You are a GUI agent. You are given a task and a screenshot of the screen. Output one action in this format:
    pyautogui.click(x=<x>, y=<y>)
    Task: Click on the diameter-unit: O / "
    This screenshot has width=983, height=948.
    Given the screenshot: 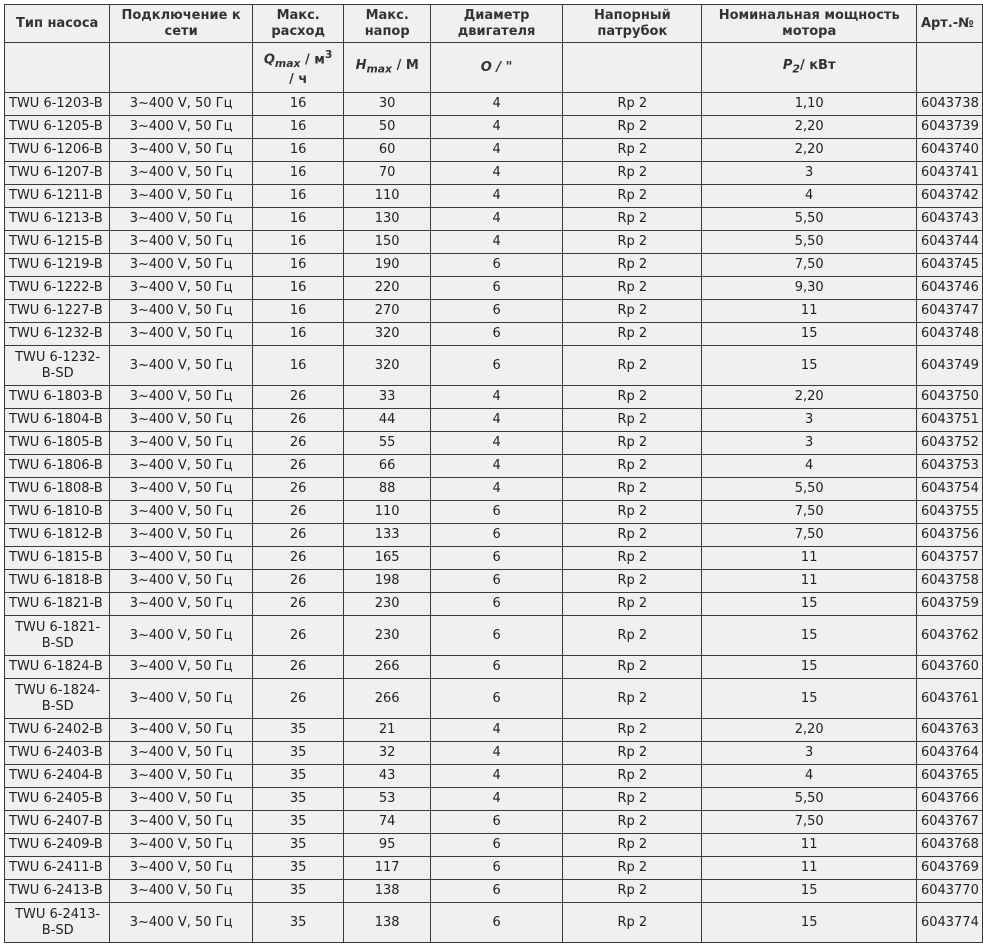 What is the action you would take?
    pyautogui.click(x=496, y=67)
    